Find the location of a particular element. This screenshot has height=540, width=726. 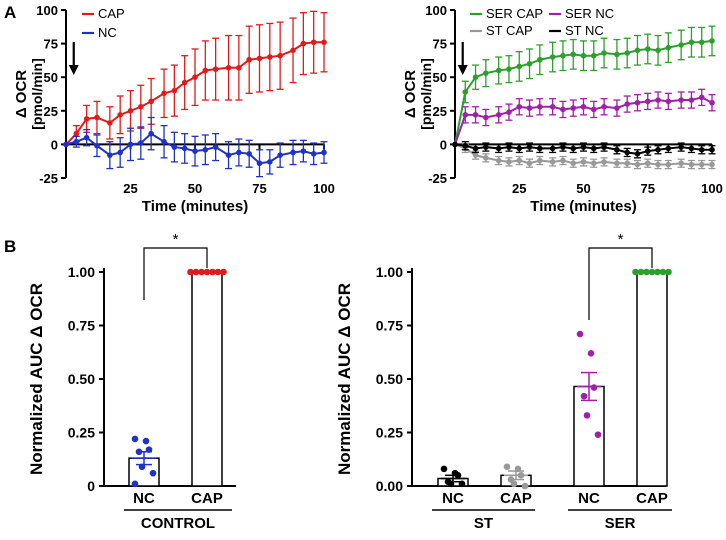

x-tick-label: 100 is located at coordinates (712, 188).